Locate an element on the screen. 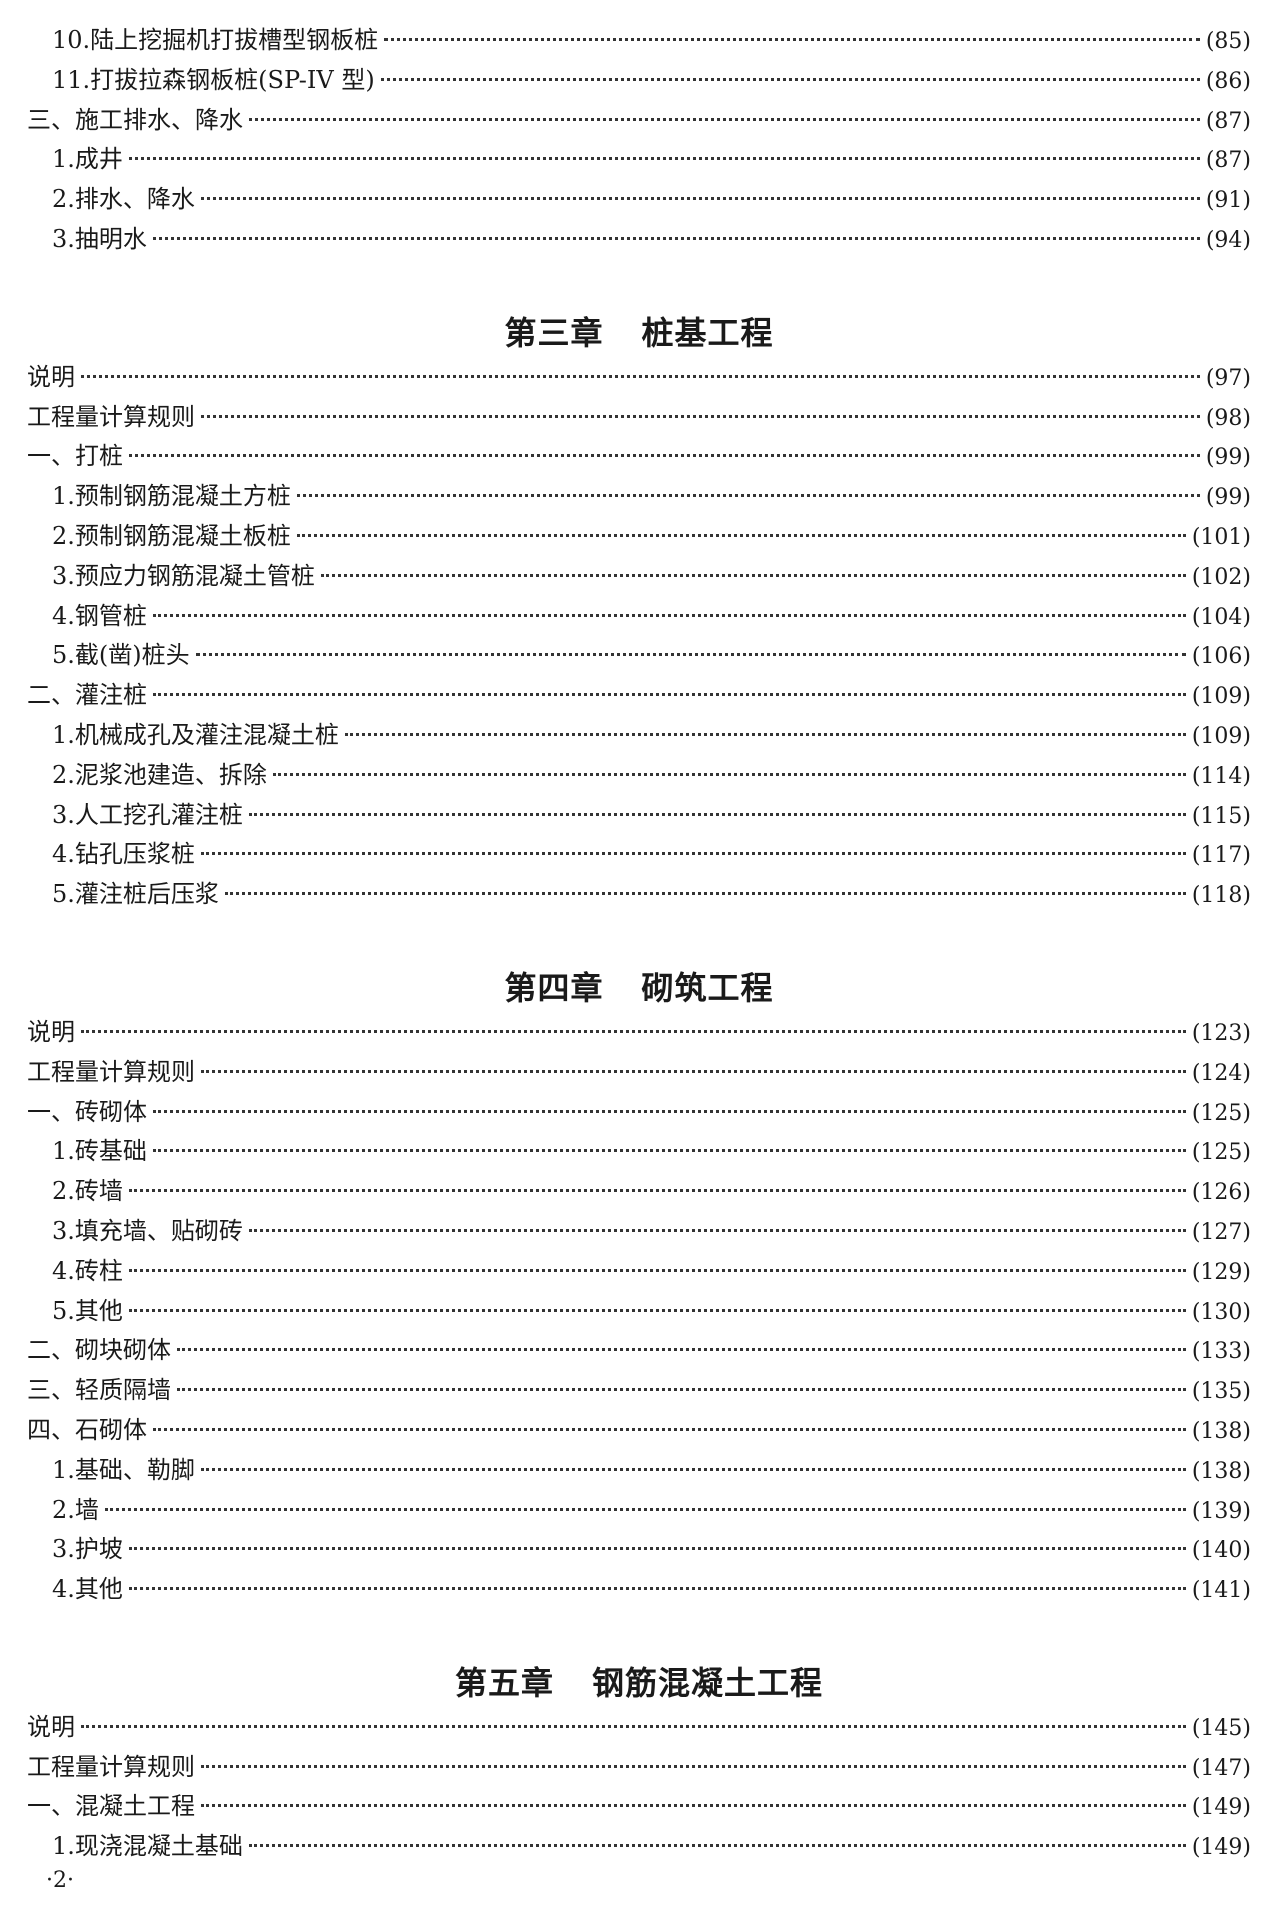 The image size is (1280, 1920). entry-page: (139) is located at coordinates (1221, 1511).